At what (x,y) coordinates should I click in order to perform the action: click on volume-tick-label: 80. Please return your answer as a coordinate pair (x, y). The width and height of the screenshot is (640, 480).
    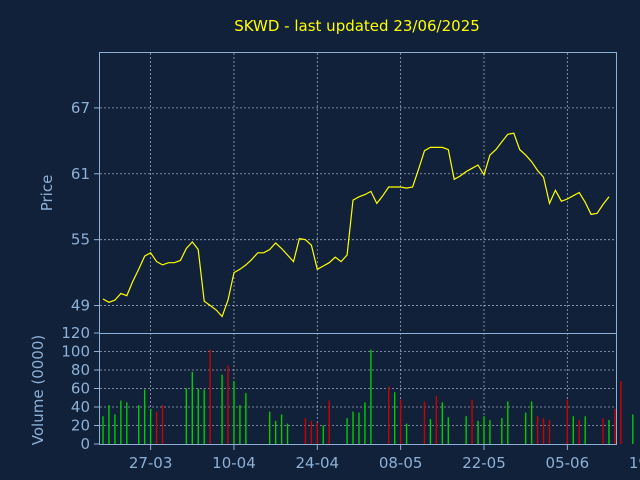
    Looking at the image, I should click on (80, 370).